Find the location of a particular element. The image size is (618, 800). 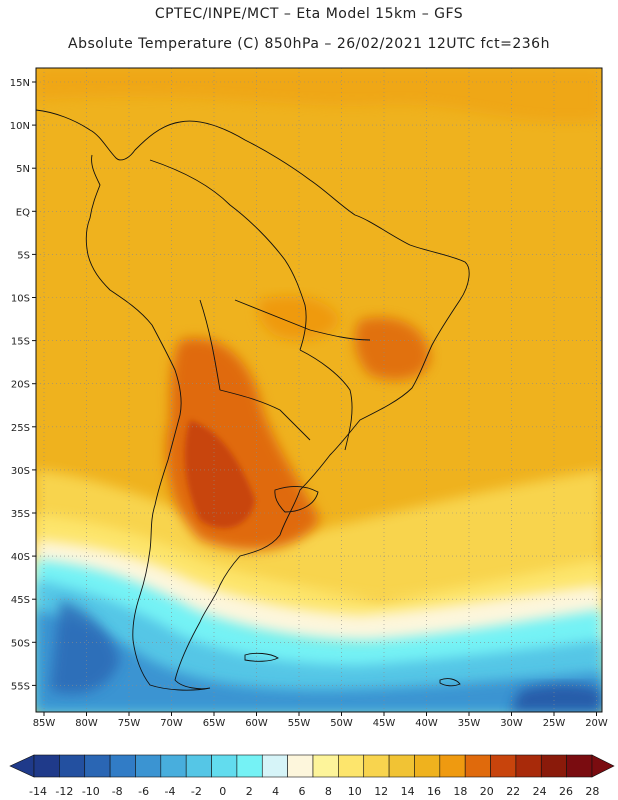

lon-label-20w: 20W is located at coordinates (596, 723).